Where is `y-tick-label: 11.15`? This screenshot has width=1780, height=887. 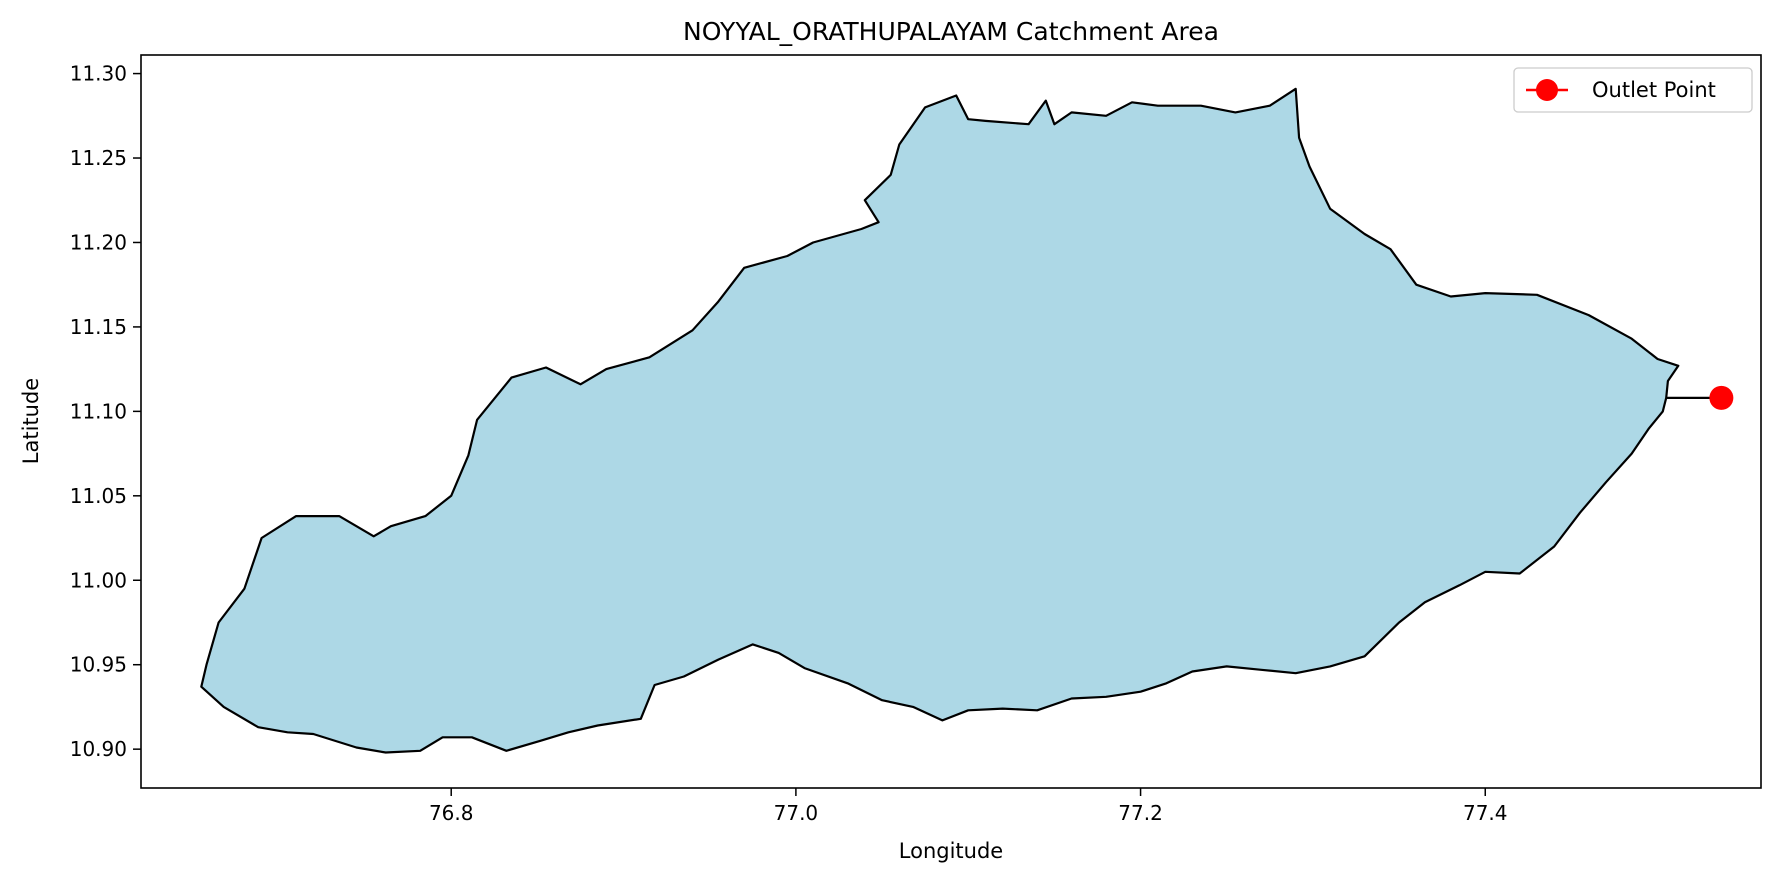
y-tick-label: 11.15 is located at coordinates (98, 327).